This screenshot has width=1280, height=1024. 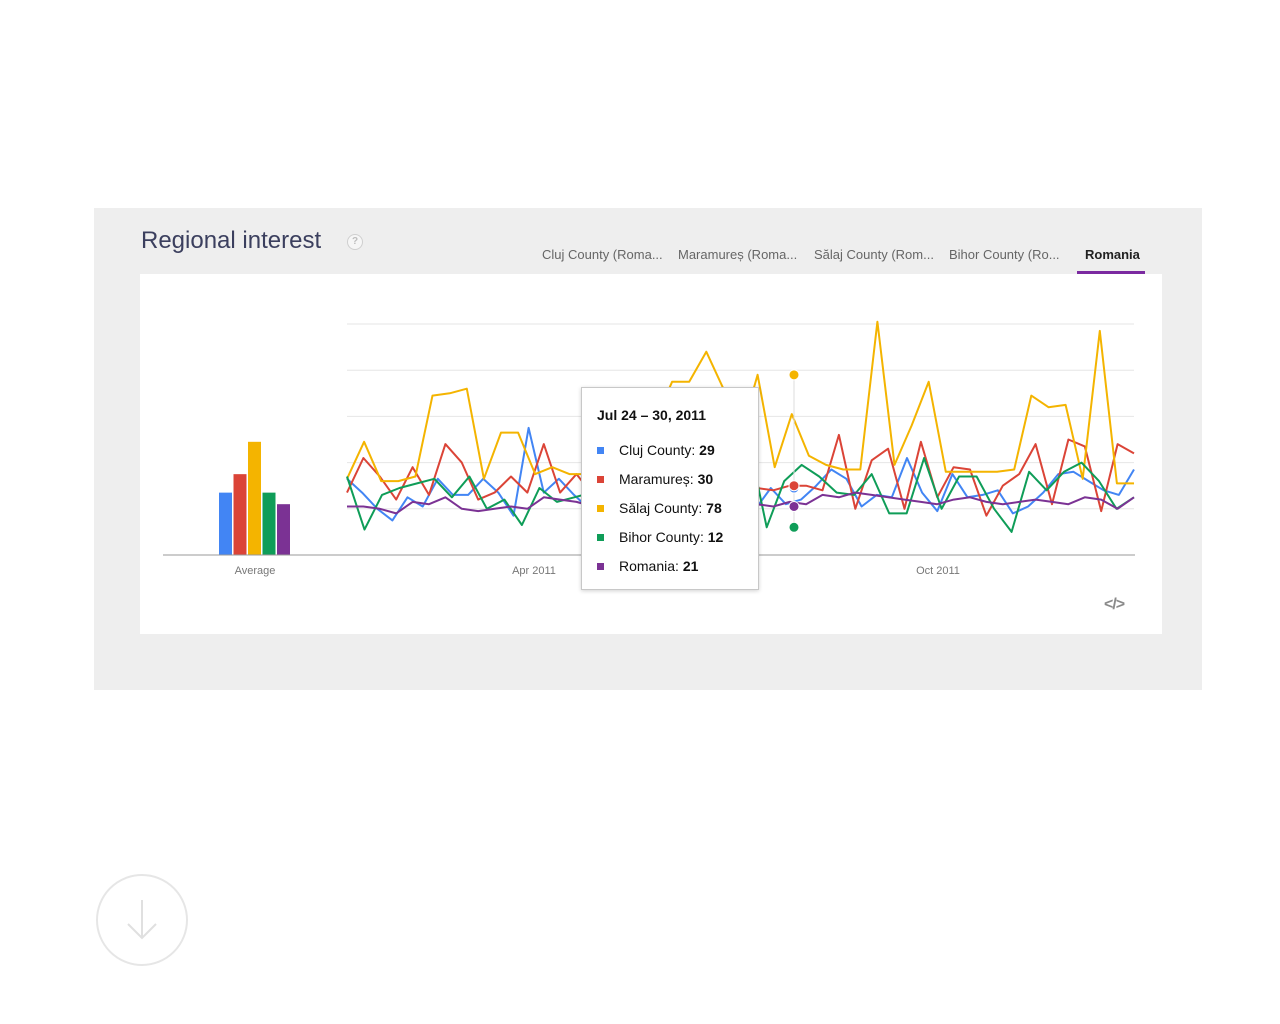 I want to click on tooltip-series-name: Romania, so click(x=647, y=566).